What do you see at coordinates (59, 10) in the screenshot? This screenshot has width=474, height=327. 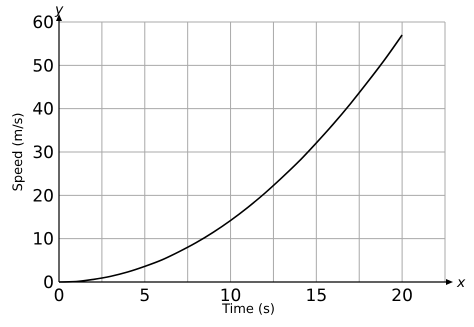 I see `text: y` at bounding box center [59, 10].